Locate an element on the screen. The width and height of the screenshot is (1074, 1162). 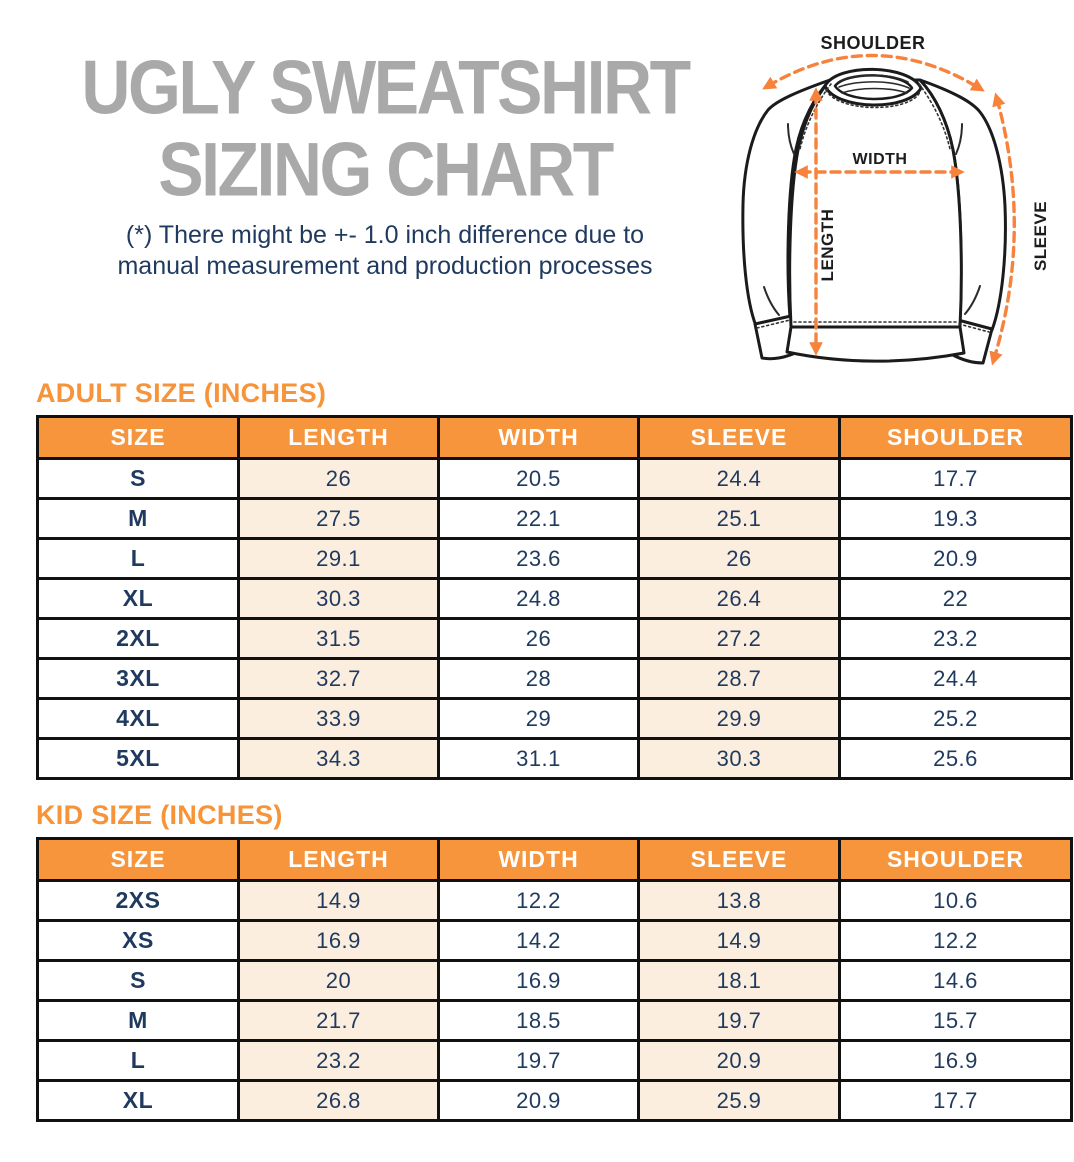
sweatshirt-illustration-icon: SHOULDER WIDTH LENGTH SLEEVE is located at coordinates (895, 199).